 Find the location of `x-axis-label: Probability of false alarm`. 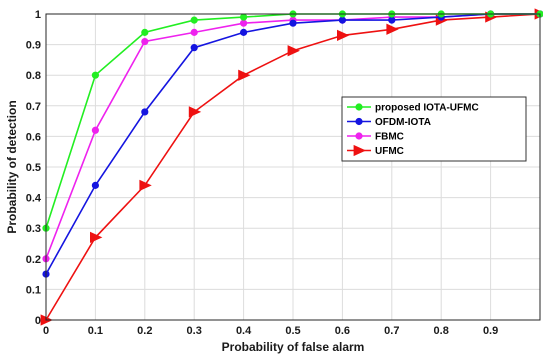

x-axis-label: Probability of false alarm is located at coordinates (293, 347).